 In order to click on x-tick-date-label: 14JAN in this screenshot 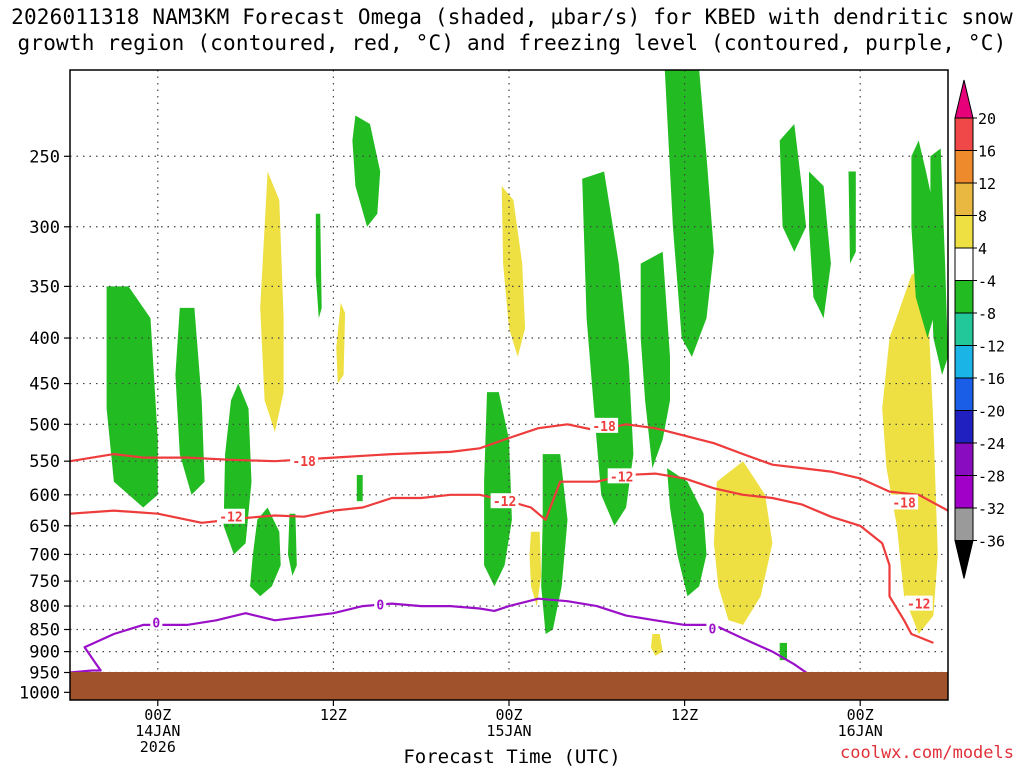, I will do `click(157, 731)`.